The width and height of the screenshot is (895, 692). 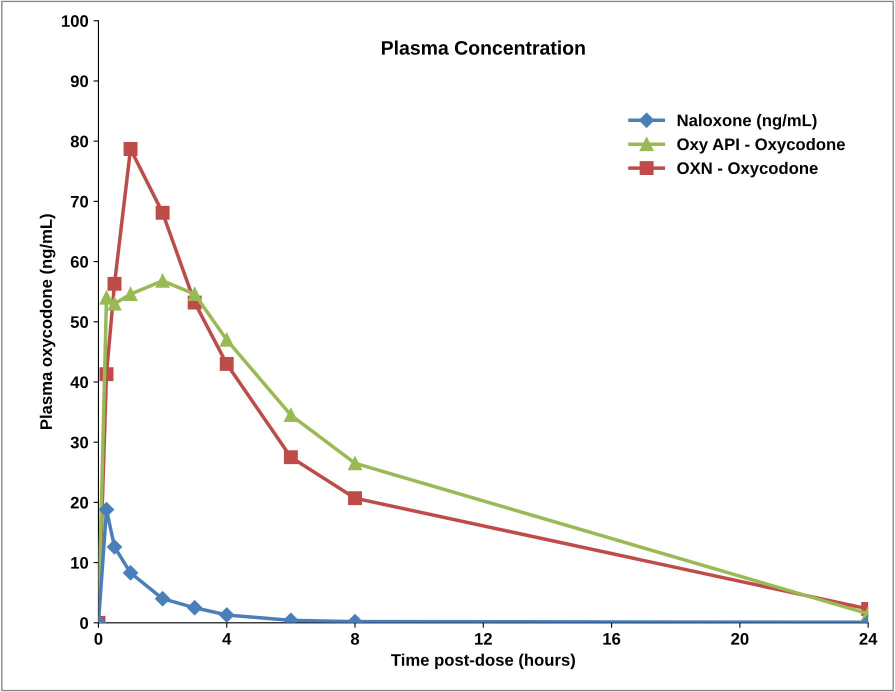 What do you see at coordinates (75, 21) in the screenshot?
I see `y-tick-label: 100` at bounding box center [75, 21].